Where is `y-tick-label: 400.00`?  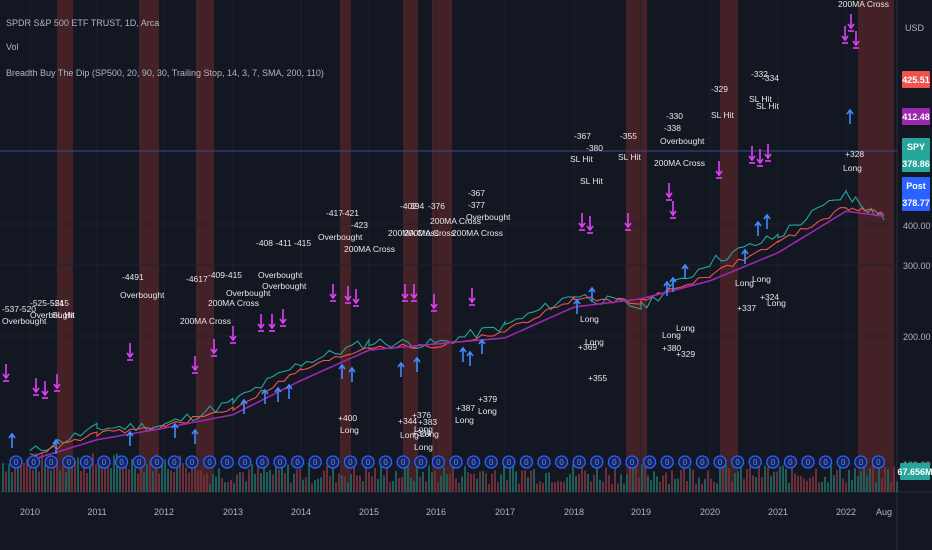
y-tick-label: 400.00 is located at coordinates (917, 226).